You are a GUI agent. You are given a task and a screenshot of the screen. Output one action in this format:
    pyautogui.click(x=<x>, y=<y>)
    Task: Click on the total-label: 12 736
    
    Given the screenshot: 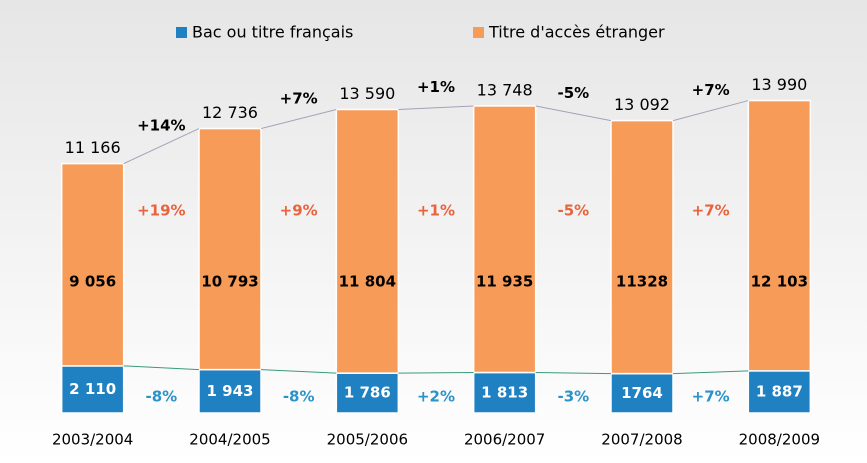 What is the action you would take?
    pyautogui.click(x=230, y=112)
    